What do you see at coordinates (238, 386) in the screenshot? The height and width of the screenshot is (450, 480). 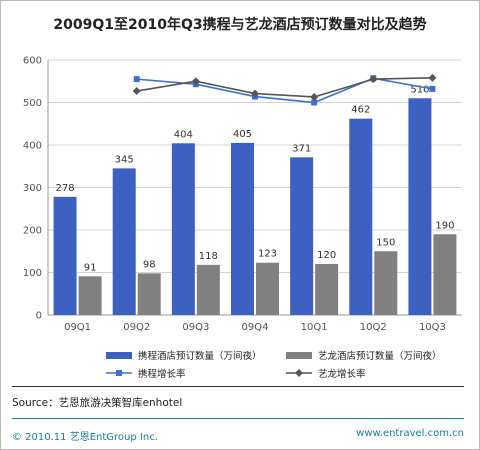 I see `separator-top` at bounding box center [238, 386].